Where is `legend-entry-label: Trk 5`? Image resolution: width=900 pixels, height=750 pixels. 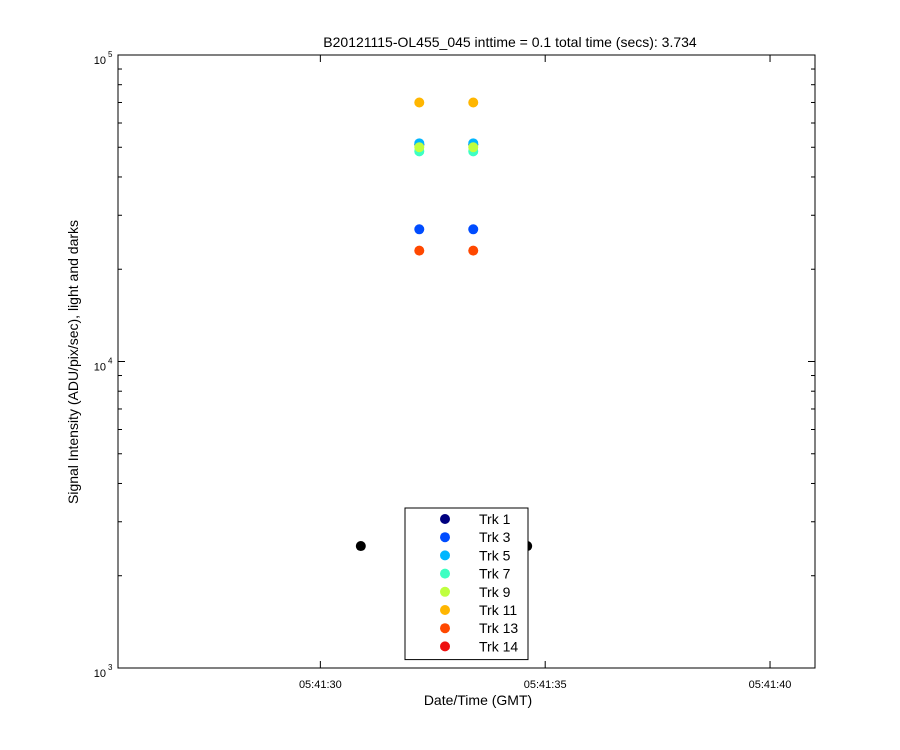 legend-entry-label: Trk 5 is located at coordinates (495, 555).